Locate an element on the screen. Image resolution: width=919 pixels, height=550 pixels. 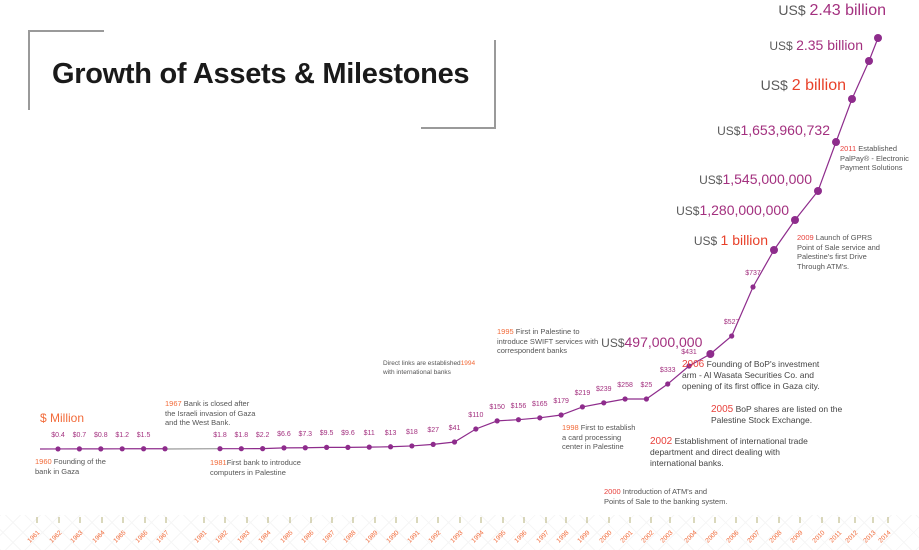
x-tick-label: 1991 is located at coordinates (413, 536).